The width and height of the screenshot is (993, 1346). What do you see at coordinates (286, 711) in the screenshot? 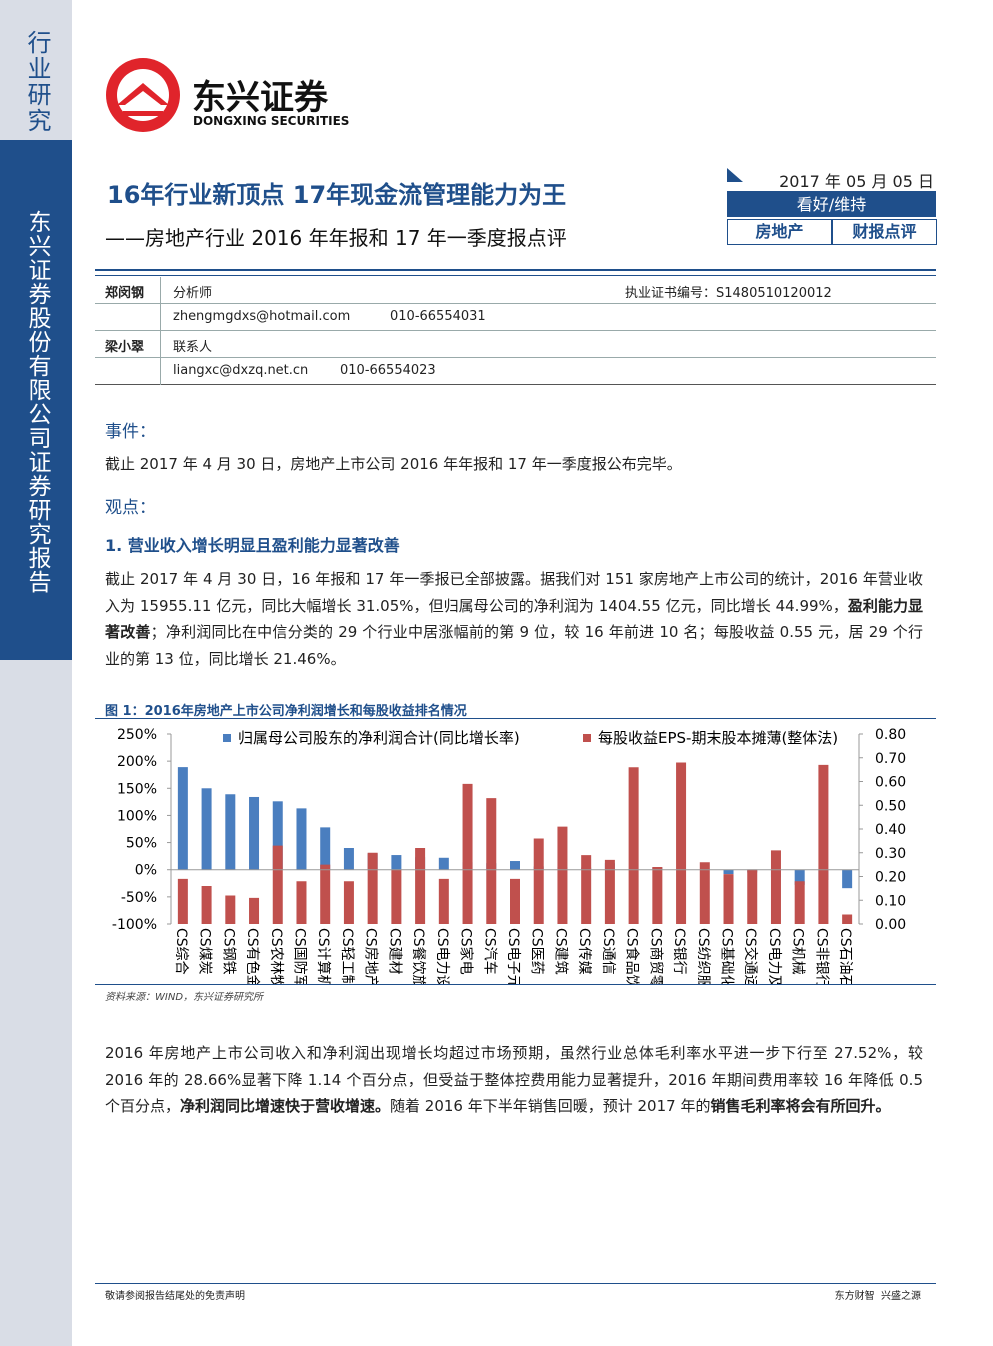
I see `chart-title: 图 1：2016年房地产上市公司净利润增长和每股收益排名情况` at bounding box center [286, 711].